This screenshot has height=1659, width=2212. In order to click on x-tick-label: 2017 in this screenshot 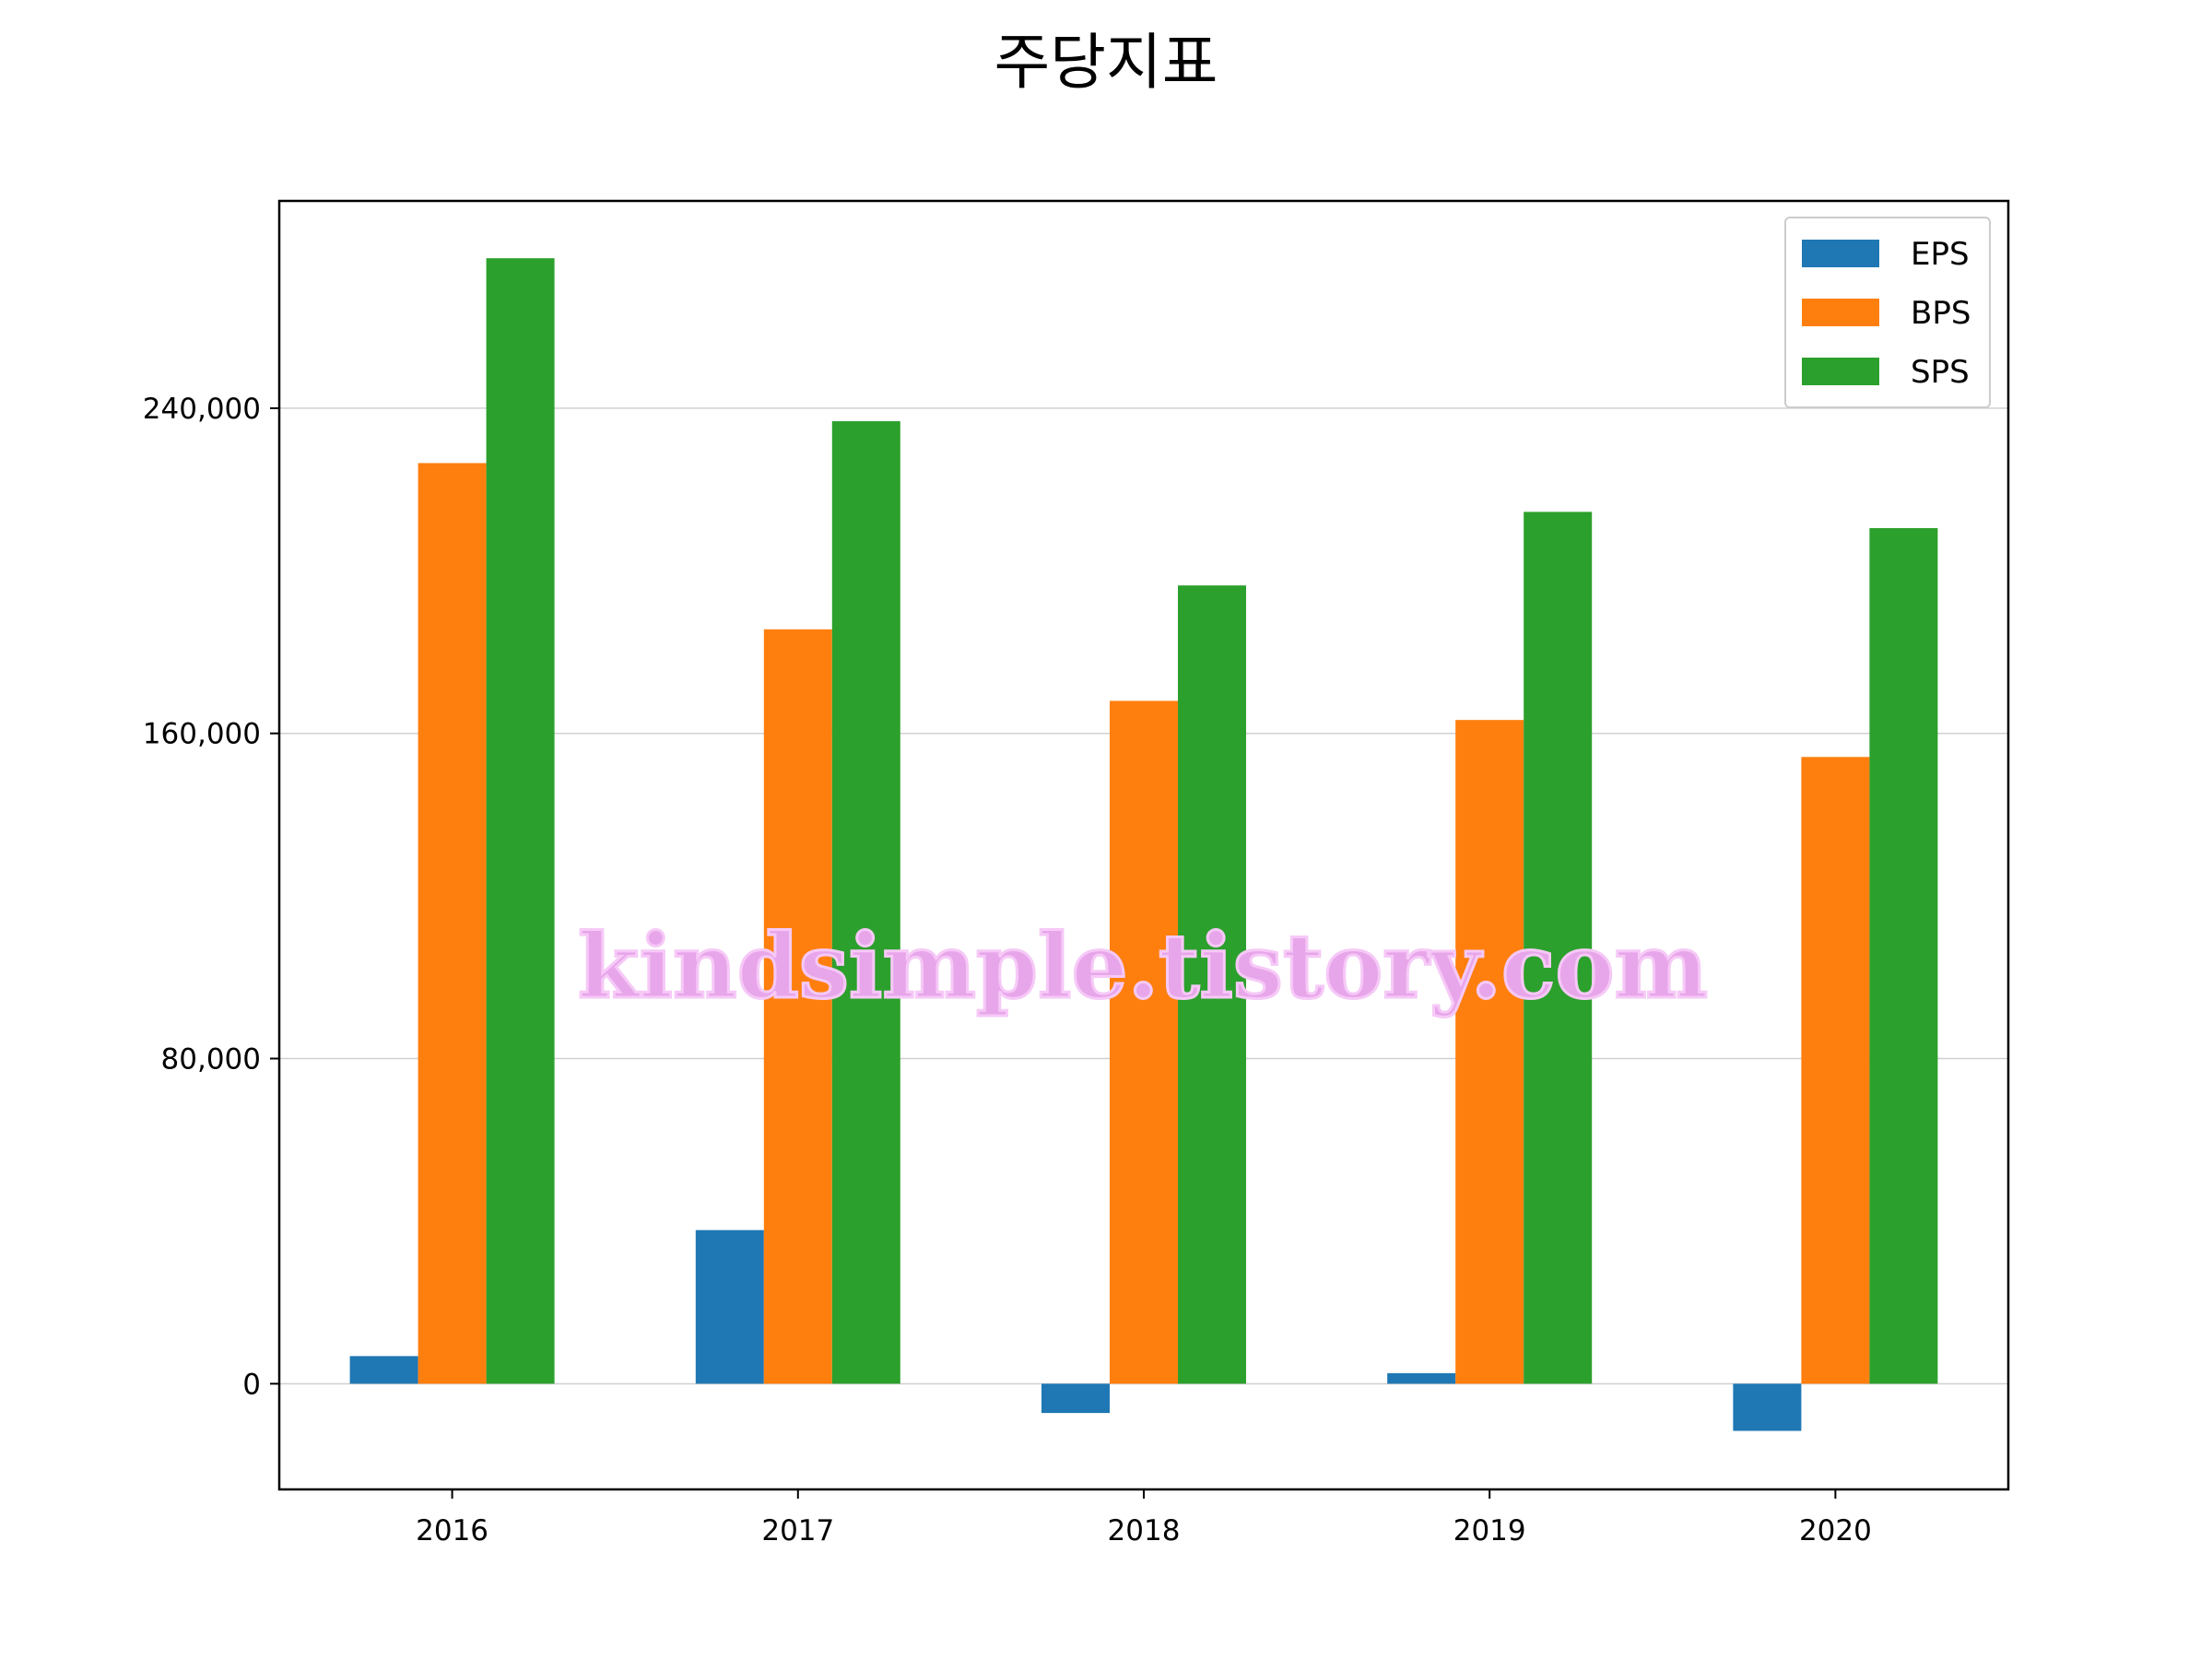, I will do `click(797, 1530)`.